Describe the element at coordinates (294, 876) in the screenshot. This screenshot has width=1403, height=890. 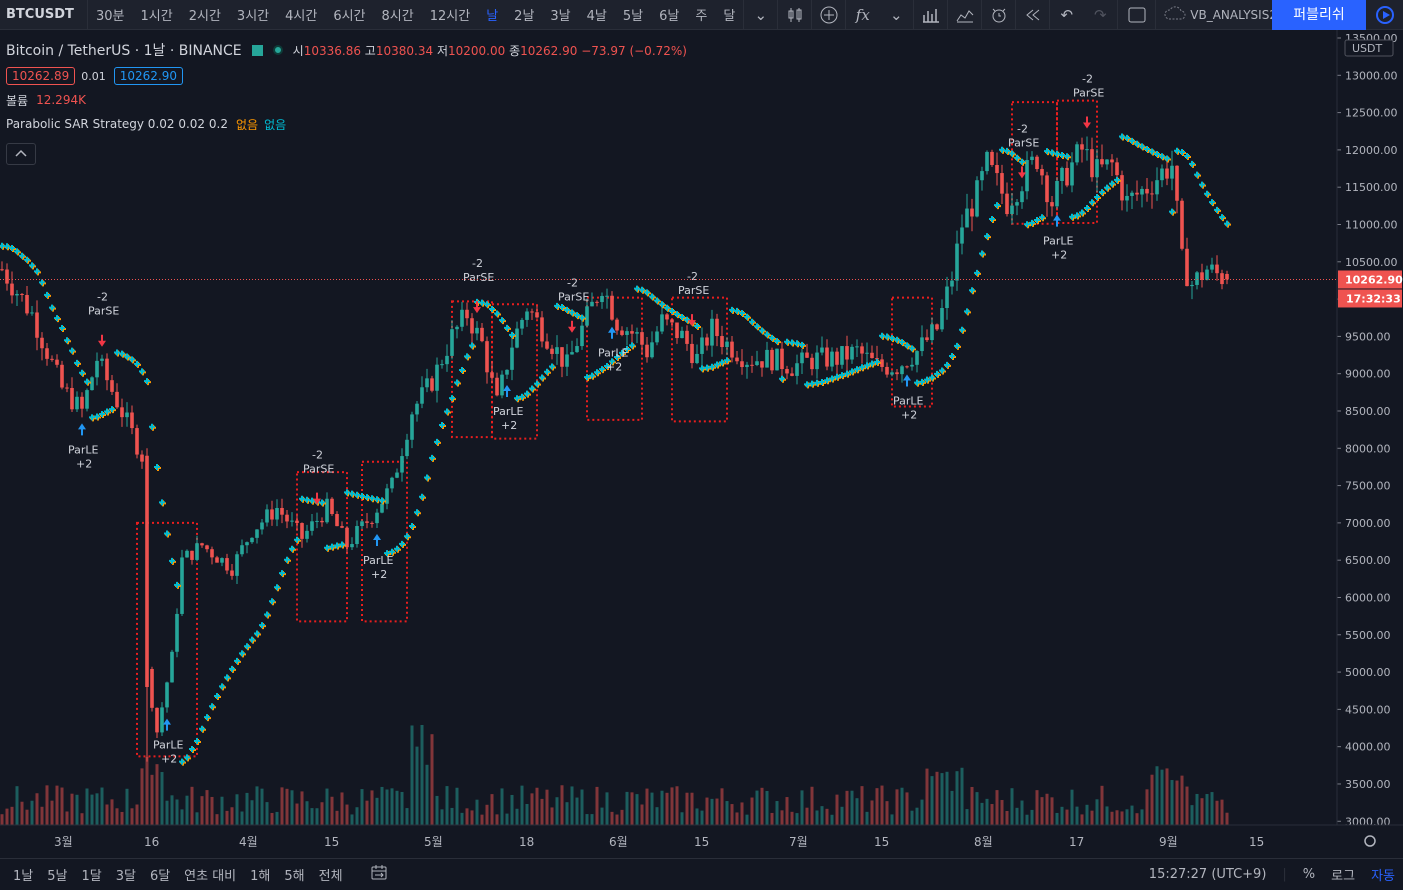
I see `range-7: 5해` at that location.